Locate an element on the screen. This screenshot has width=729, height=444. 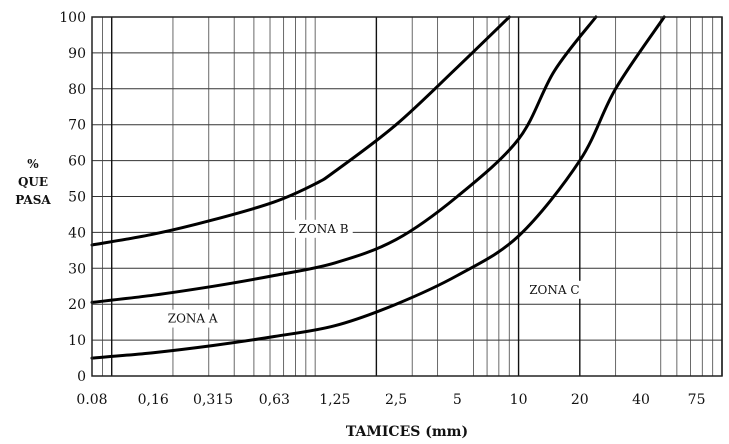
x-tick-label: 0,315 is located at coordinates (213, 400).